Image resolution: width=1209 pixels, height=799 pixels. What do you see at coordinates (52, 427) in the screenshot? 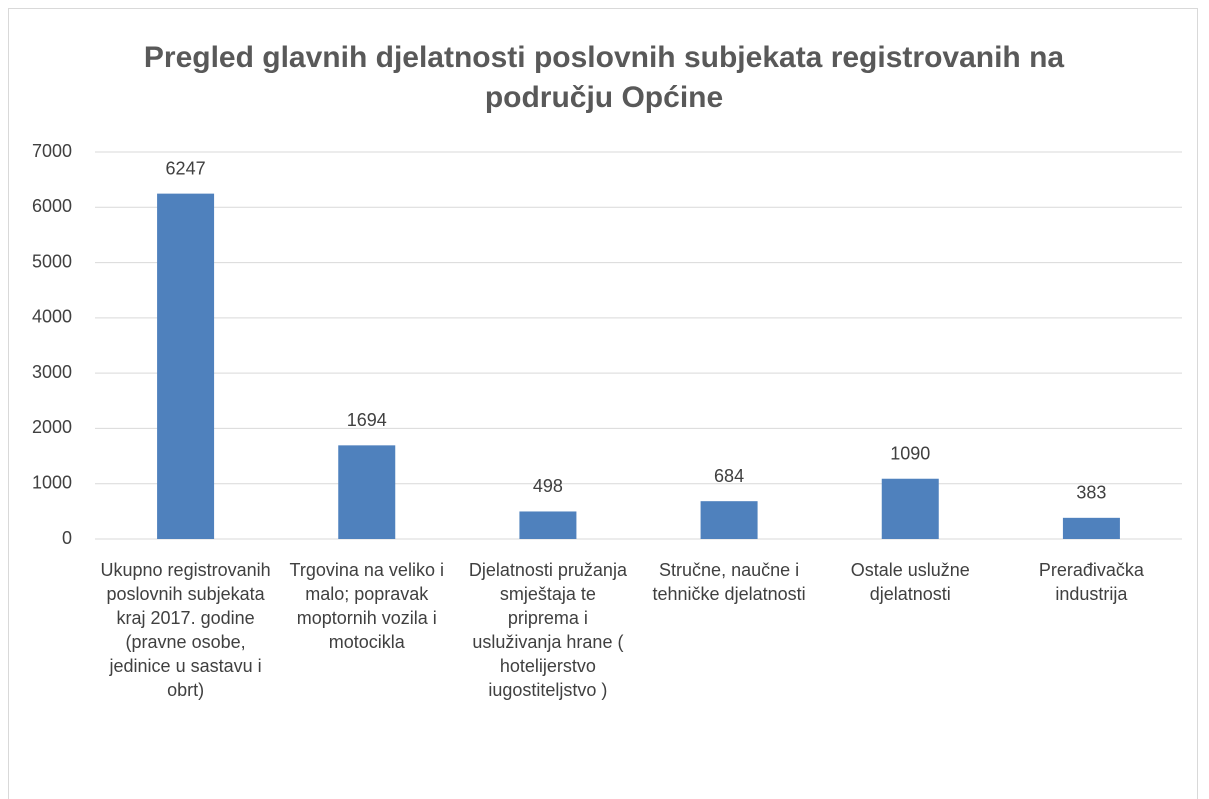
I see `y-tick-label: 2000` at bounding box center [52, 427].